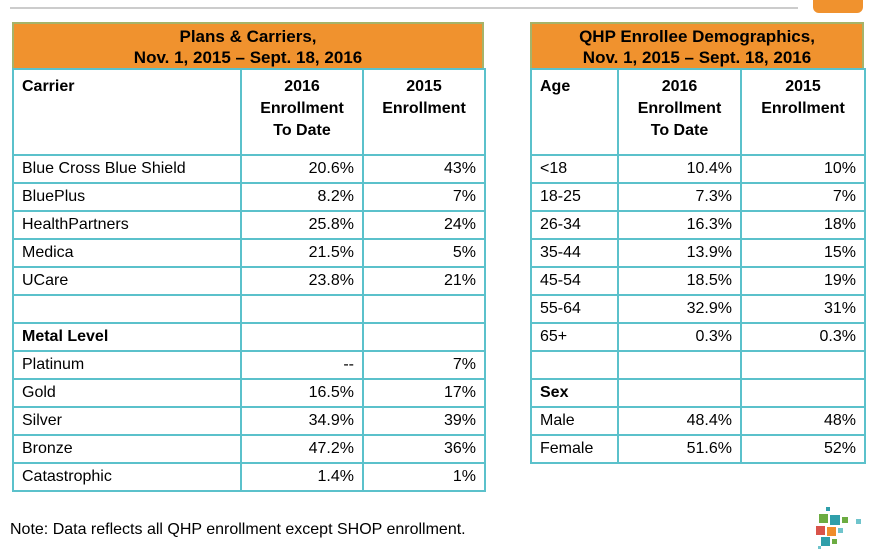  What do you see at coordinates (127, 365) in the screenshot?
I see `row-label-cell: Platinum` at bounding box center [127, 365].